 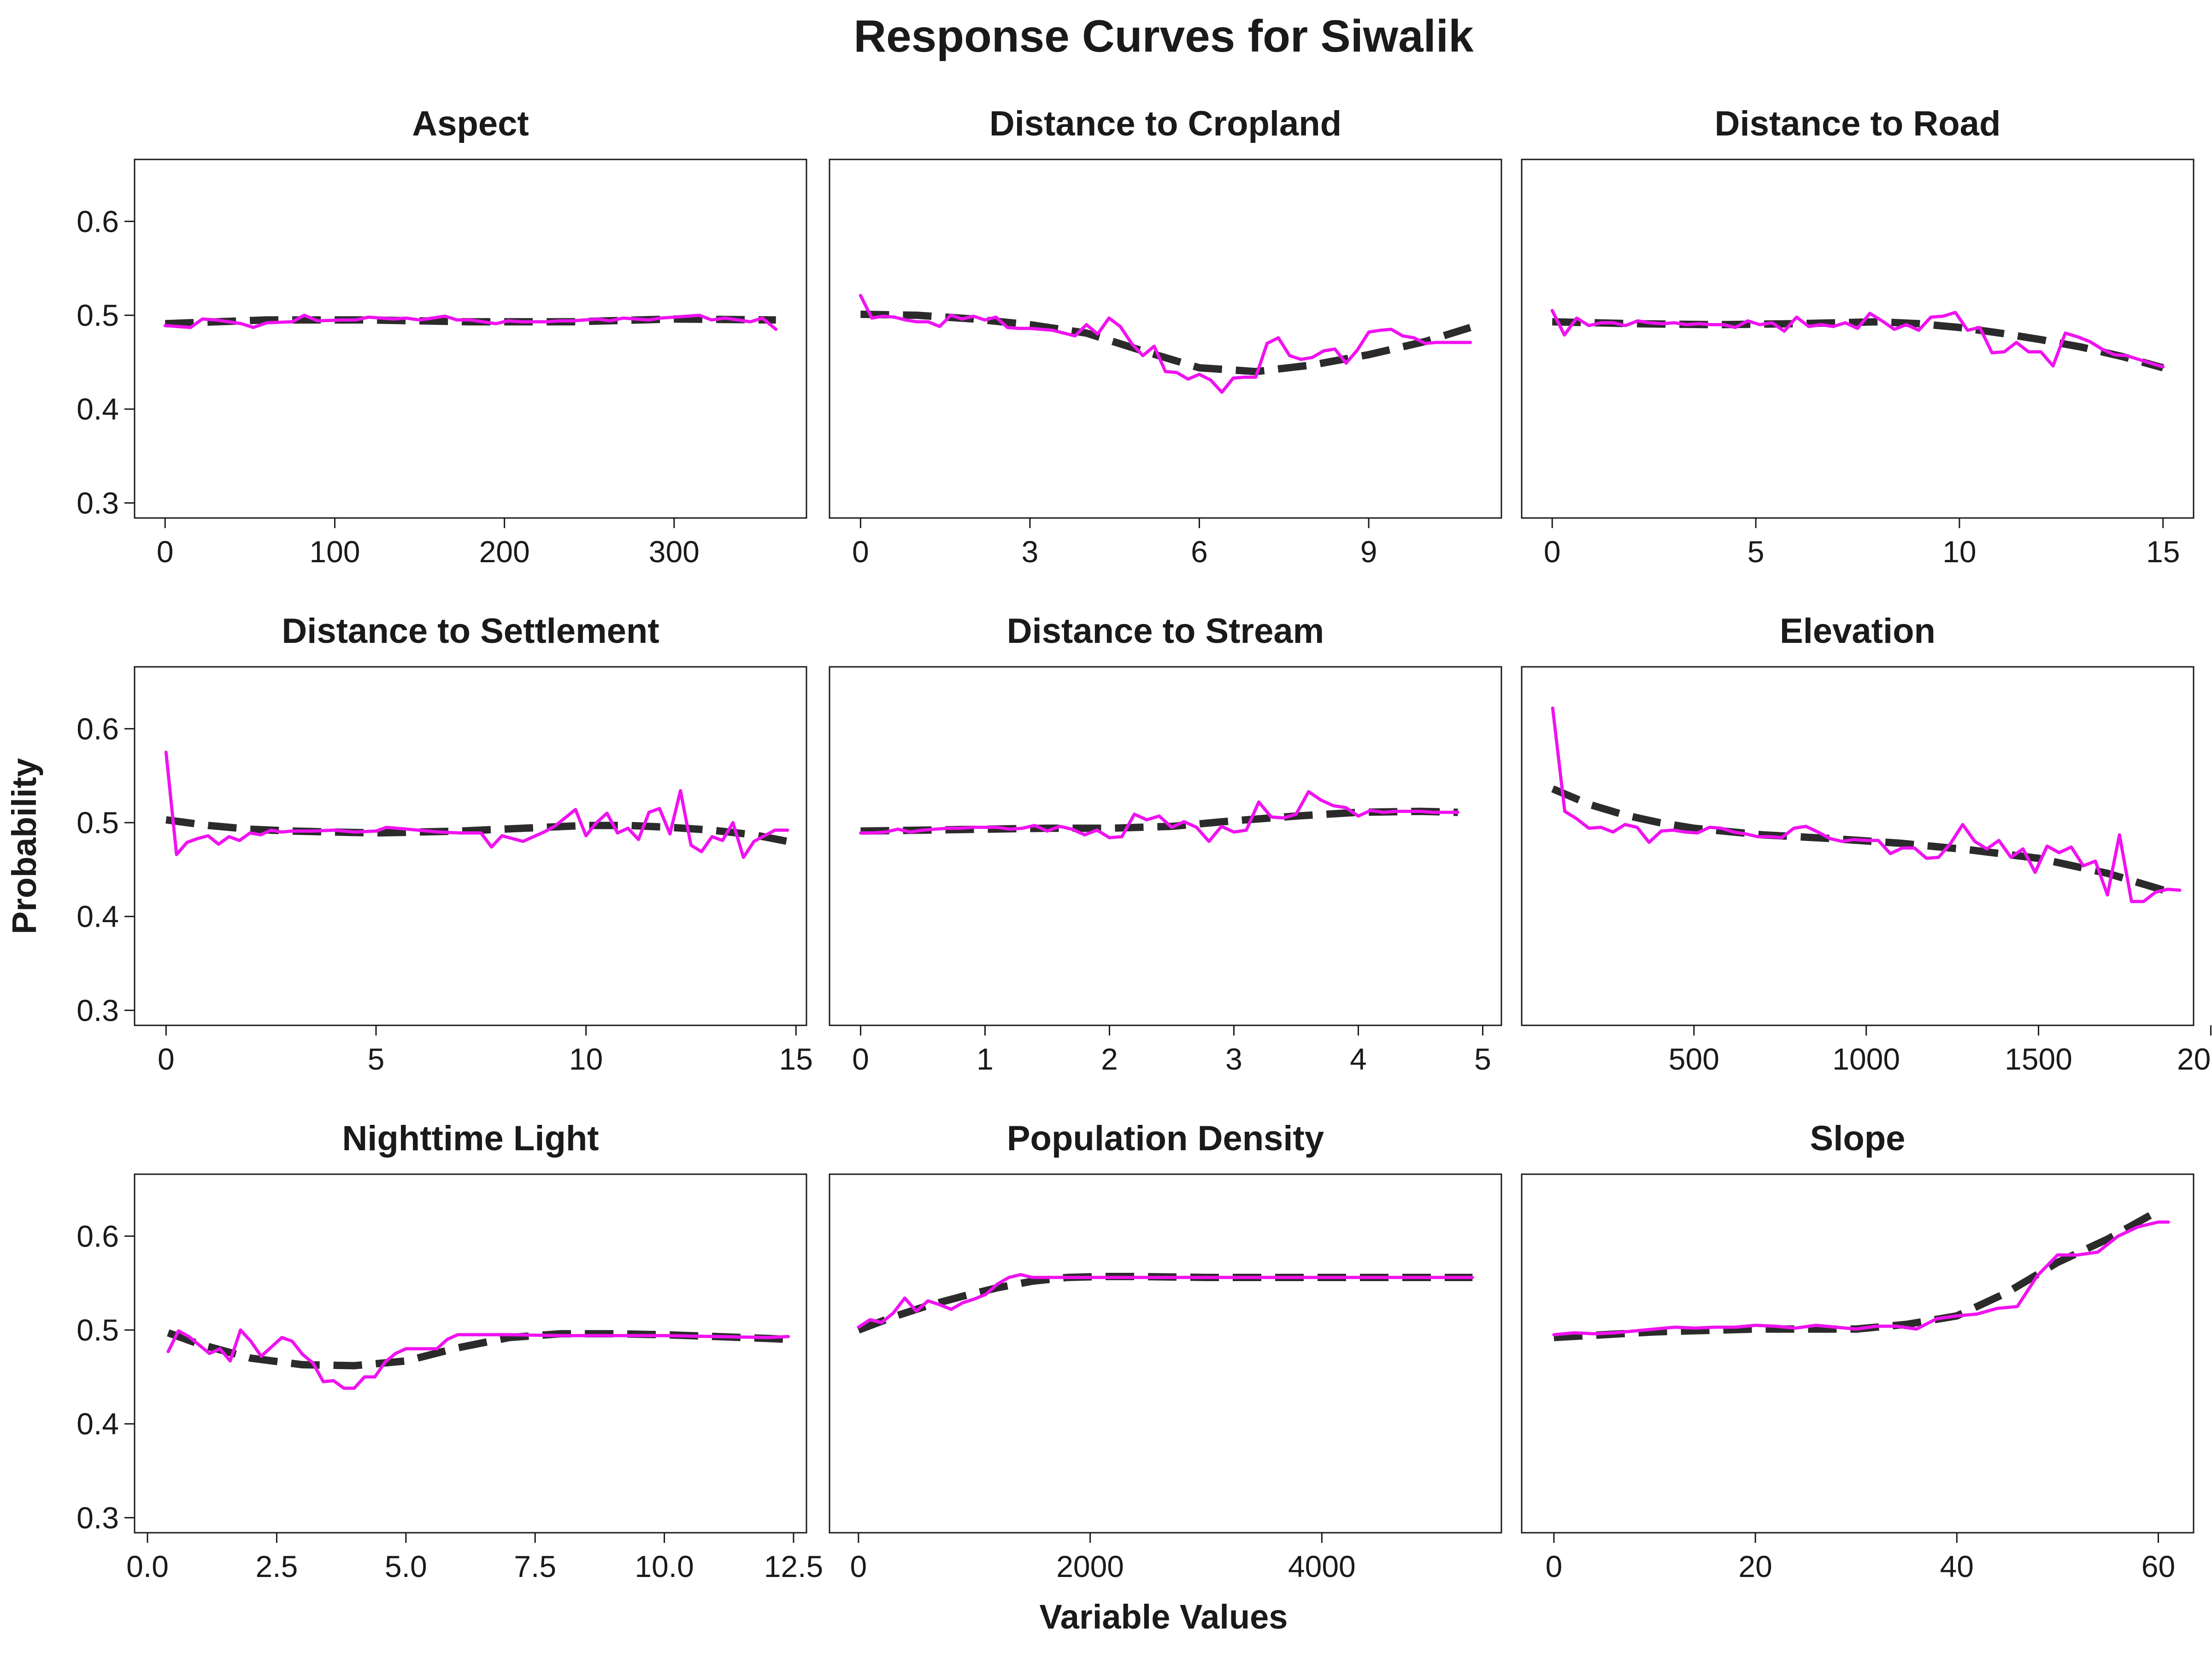 I want to click on x-tick-label: 1000, so click(x=1866, y=1059).